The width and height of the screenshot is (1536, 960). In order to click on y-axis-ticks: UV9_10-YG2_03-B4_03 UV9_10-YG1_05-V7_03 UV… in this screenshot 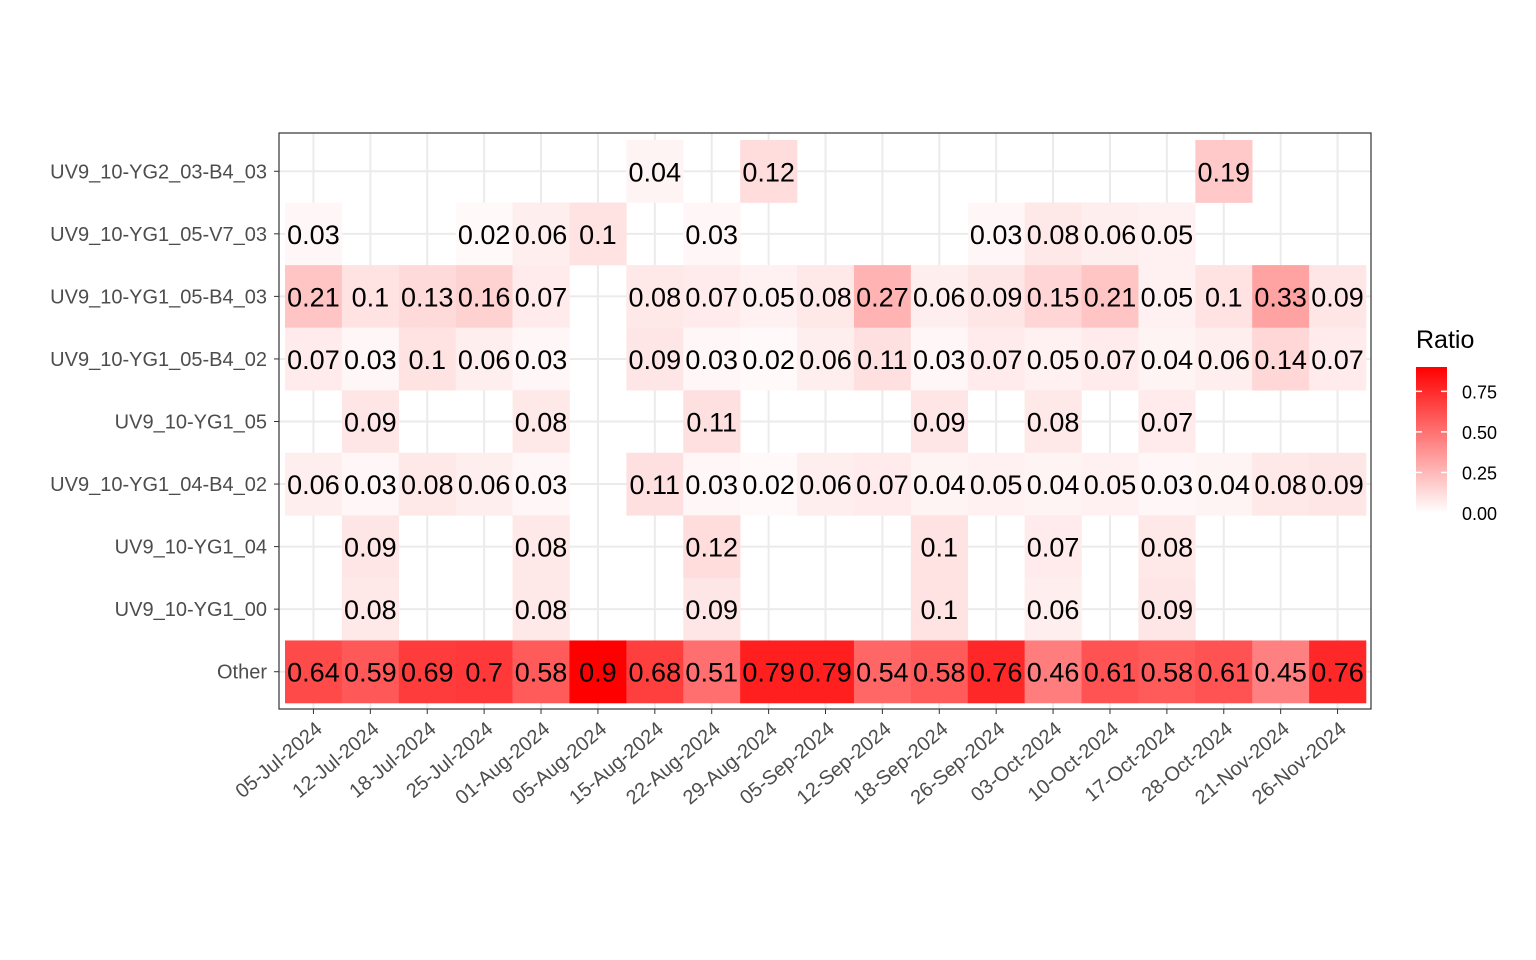, I will do `click(164, 422)`.